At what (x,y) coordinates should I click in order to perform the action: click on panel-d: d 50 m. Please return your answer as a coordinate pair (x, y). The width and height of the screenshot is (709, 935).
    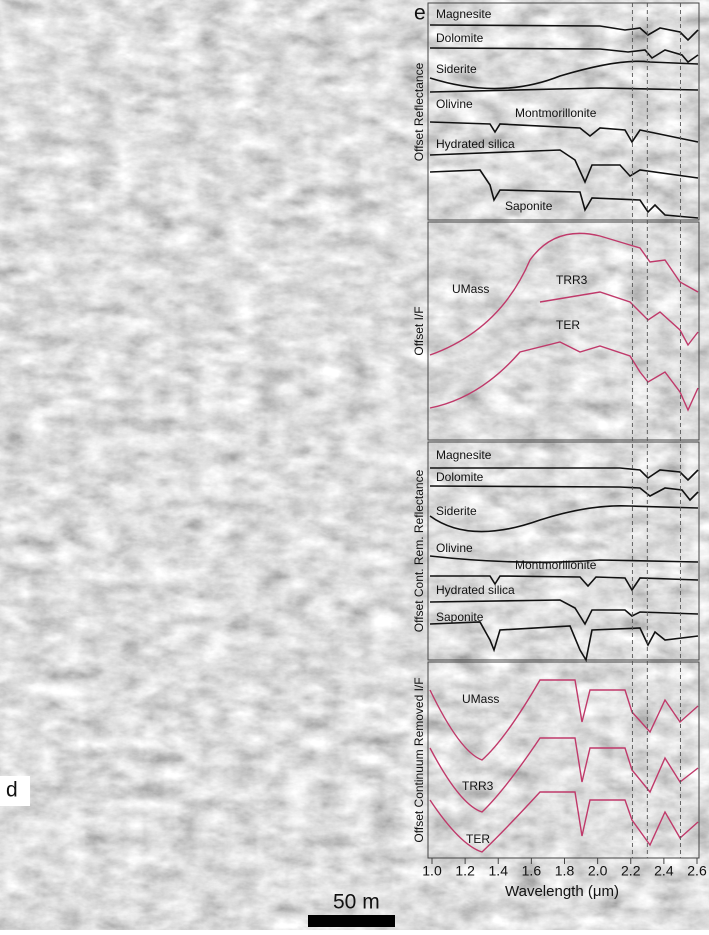
    Looking at the image, I should click on (206, 853).